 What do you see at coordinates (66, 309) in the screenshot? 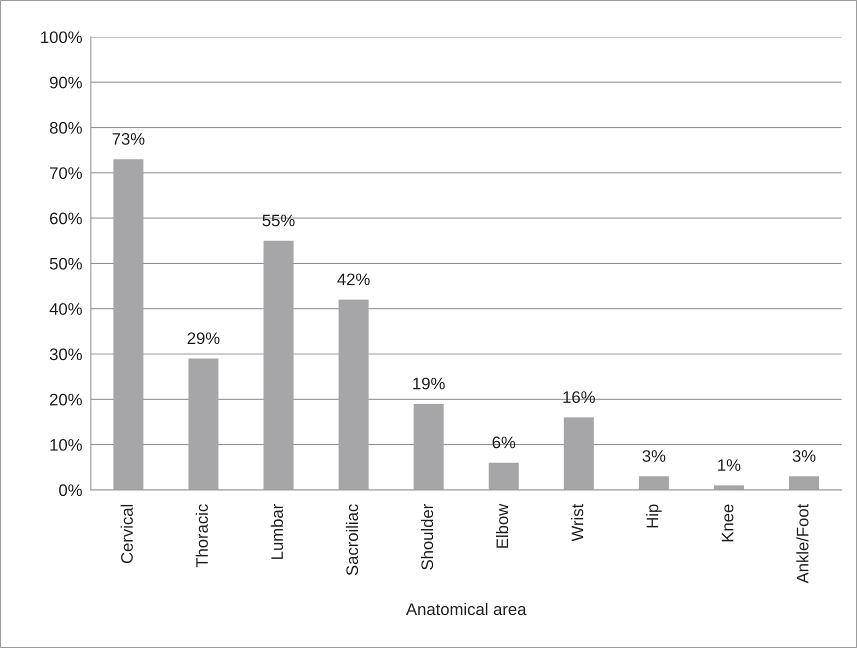
I see `y-tick-label: 40%` at bounding box center [66, 309].